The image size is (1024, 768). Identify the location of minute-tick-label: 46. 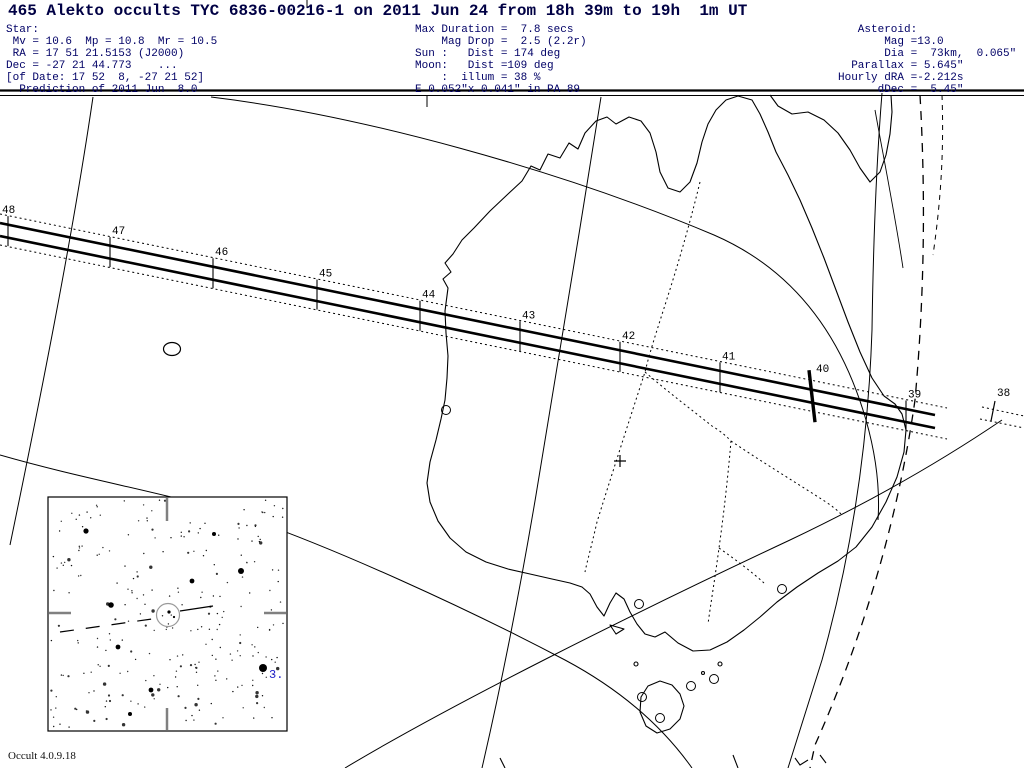
(221, 253).